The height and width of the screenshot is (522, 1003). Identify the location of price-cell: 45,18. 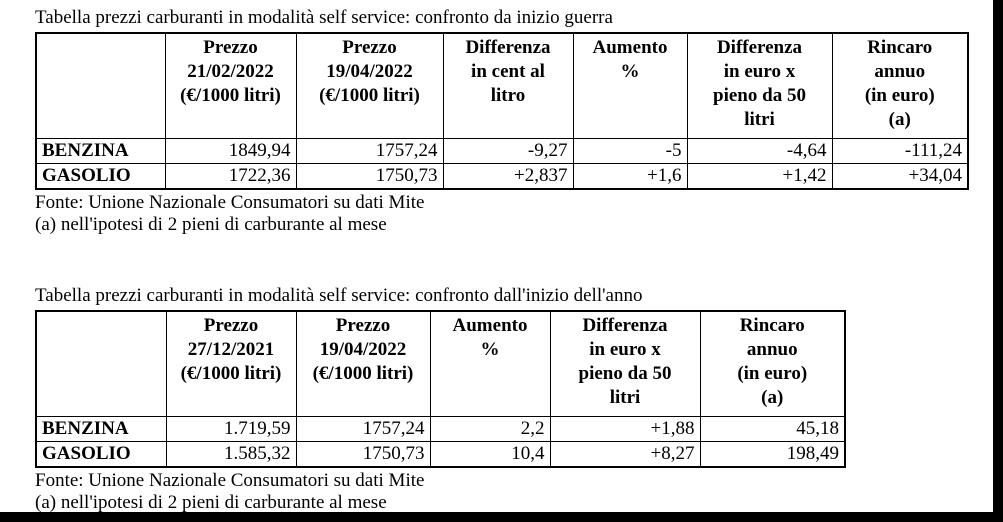
(772, 429).